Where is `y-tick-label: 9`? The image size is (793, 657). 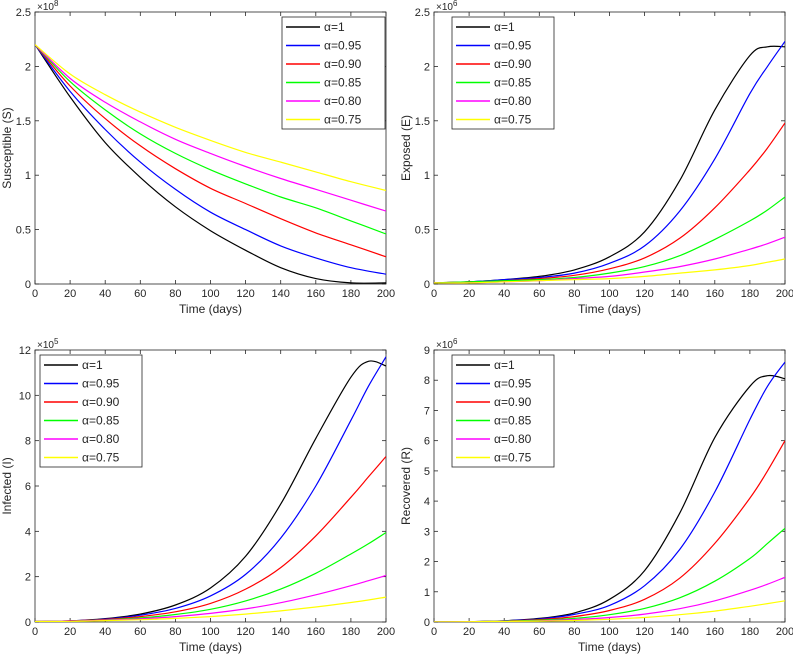 y-tick-label: 9 is located at coordinates (427, 351).